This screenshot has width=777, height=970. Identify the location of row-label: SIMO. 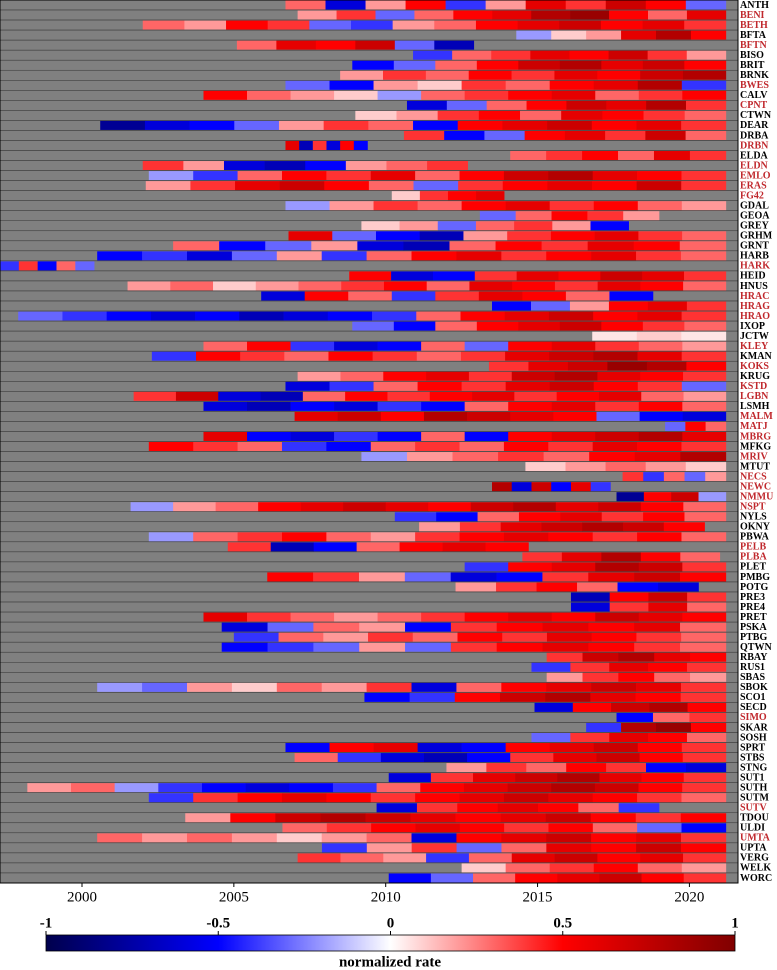
(753, 717).